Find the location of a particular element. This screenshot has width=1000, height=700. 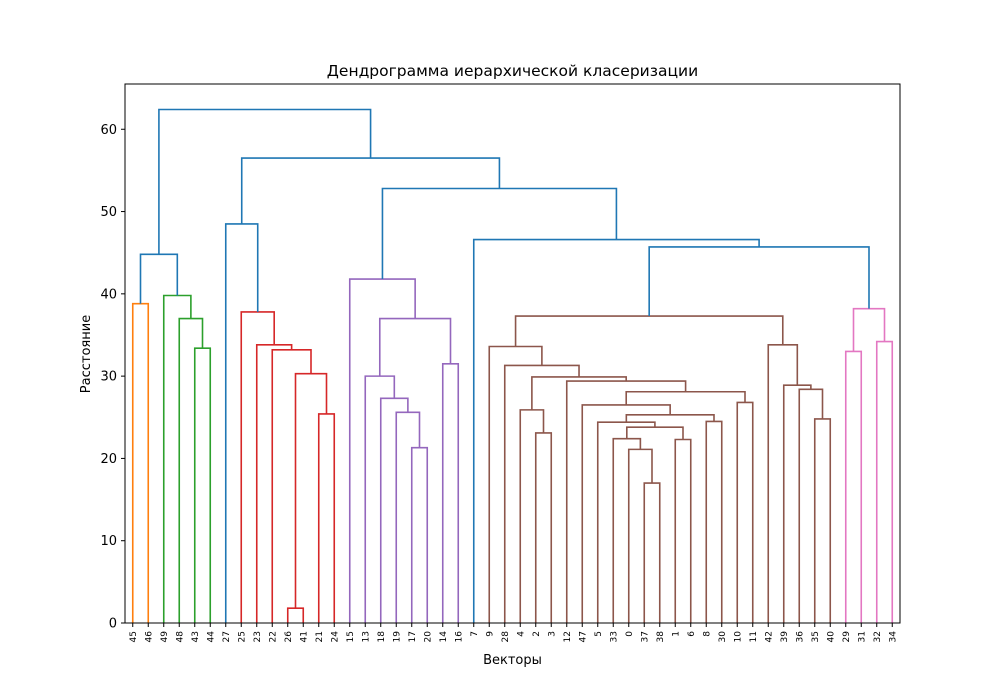

chart-title: Дендрограмма иерархической класеризации is located at coordinates (512, 71).